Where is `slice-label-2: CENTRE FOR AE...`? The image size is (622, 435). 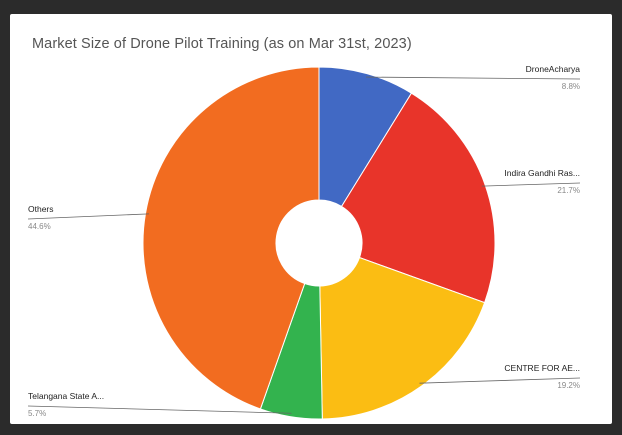
slice-label-2: CENTRE FOR AE... is located at coordinates (542, 368).